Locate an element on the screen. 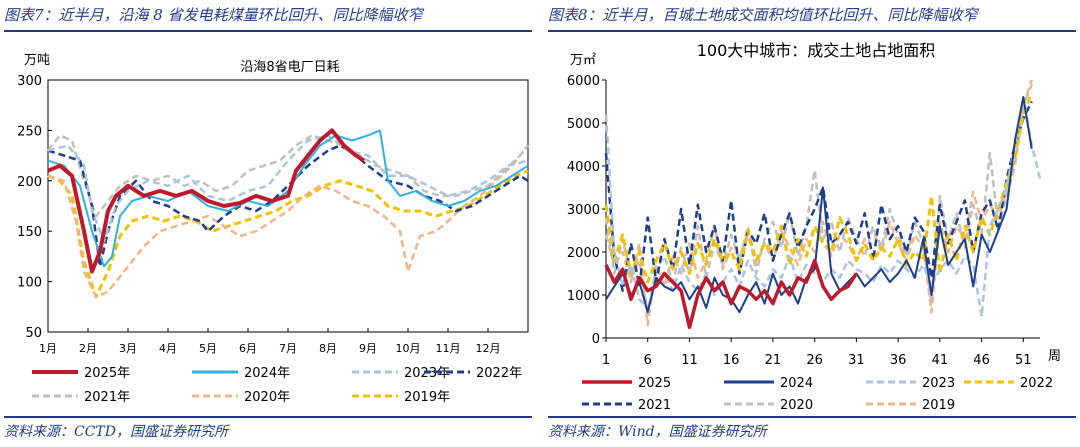 This screenshot has width=1080, height=447. x-tick-label: 12月 is located at coordinates (488, 348).